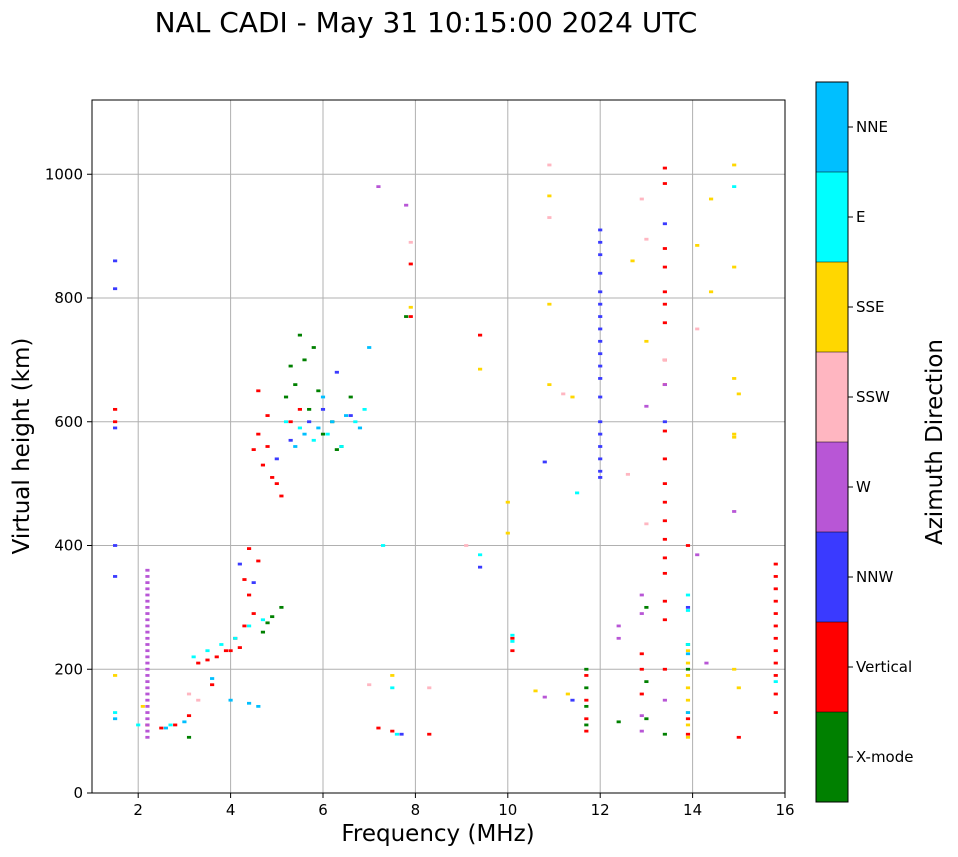 This screenshot has width=958, height=857. Describe the element at coordinates (138, 810) in the screenshot. I see `x-tick-label: 2` at that location.